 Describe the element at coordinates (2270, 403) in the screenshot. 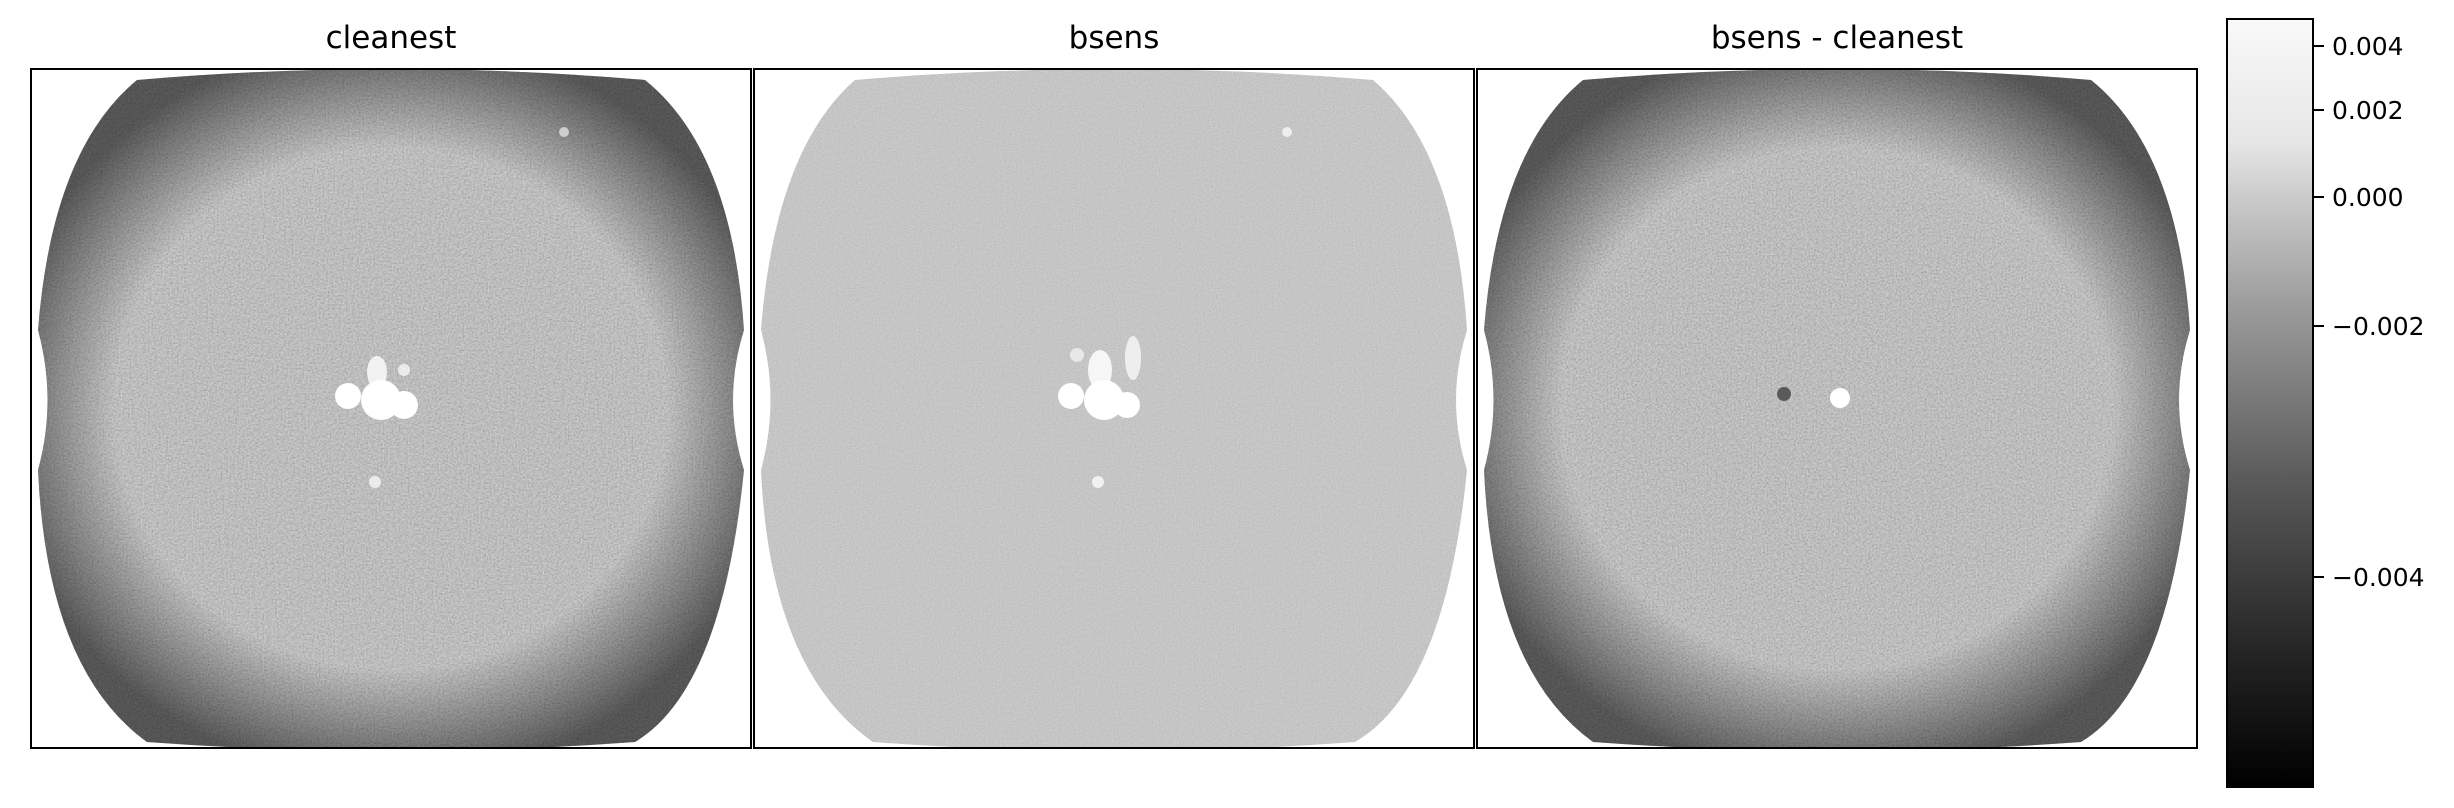

I see `colorbar` at that location.